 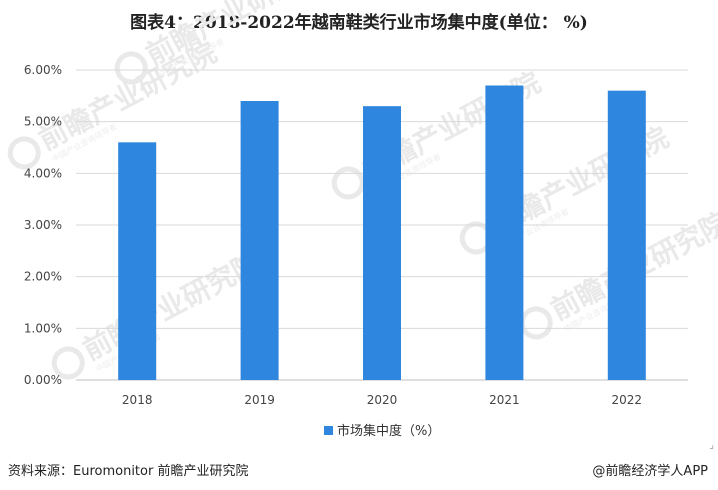 I want to click on x-axis-ticks: 2018 2019 2020 2021 2022, so click(x=382, y=400).